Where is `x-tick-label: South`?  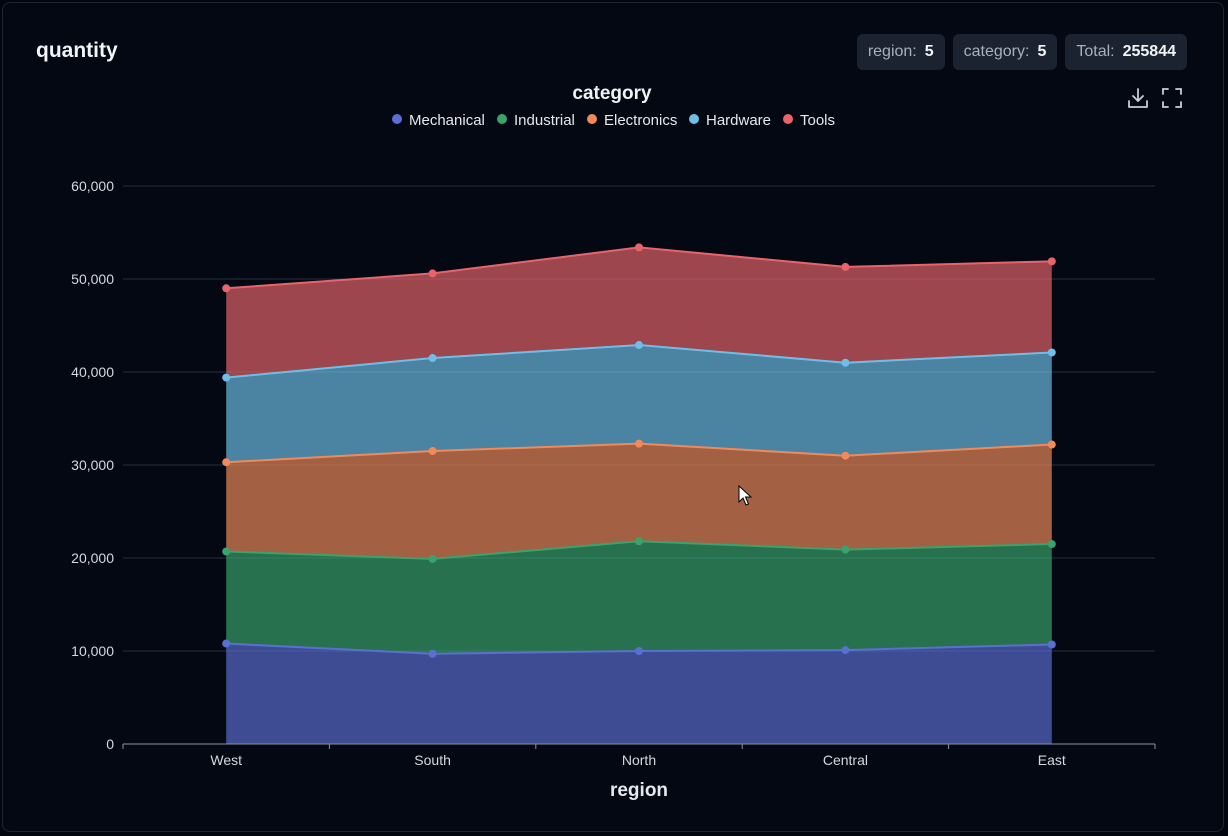 x-tick-label: South is located at coordinates (432, 760).